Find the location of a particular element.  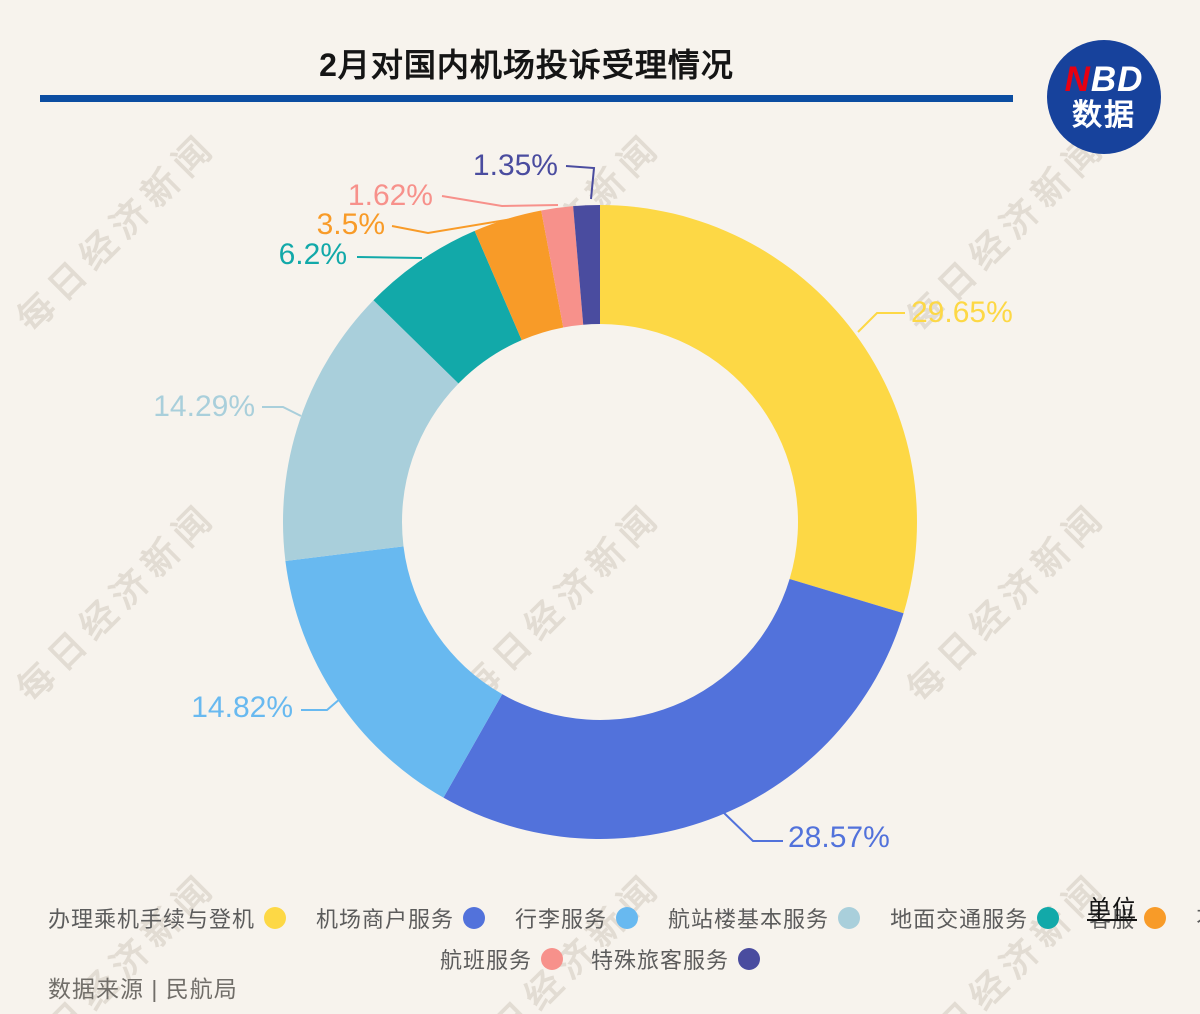

legend-item-label: 特殊旅客服务 is located at coordinates (660, 960).